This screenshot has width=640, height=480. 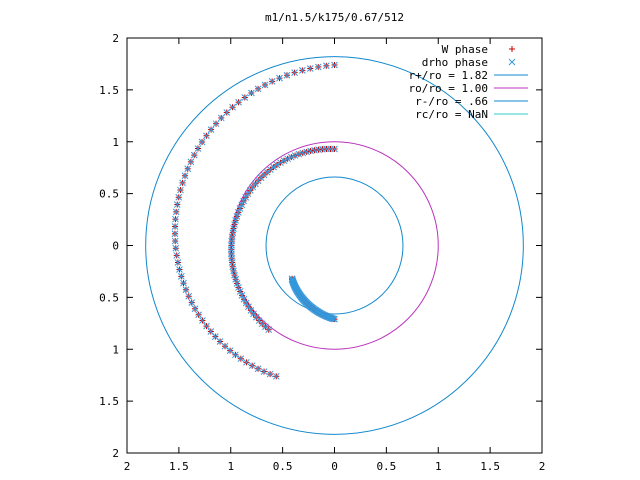 I want to click on legend-label: ro/ro = 1.00, so click(x=448, y=88).